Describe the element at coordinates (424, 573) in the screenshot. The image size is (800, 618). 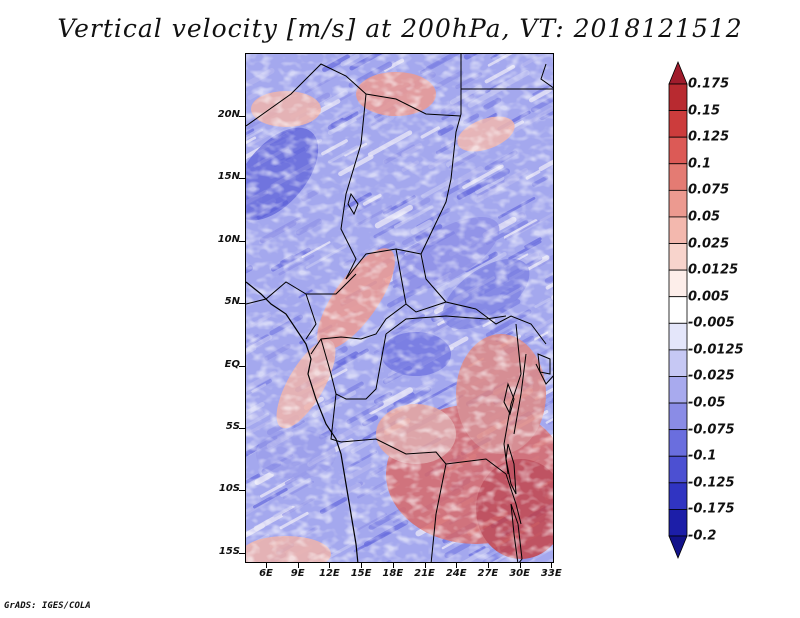
I see `longitude-label: 21E` at that location.